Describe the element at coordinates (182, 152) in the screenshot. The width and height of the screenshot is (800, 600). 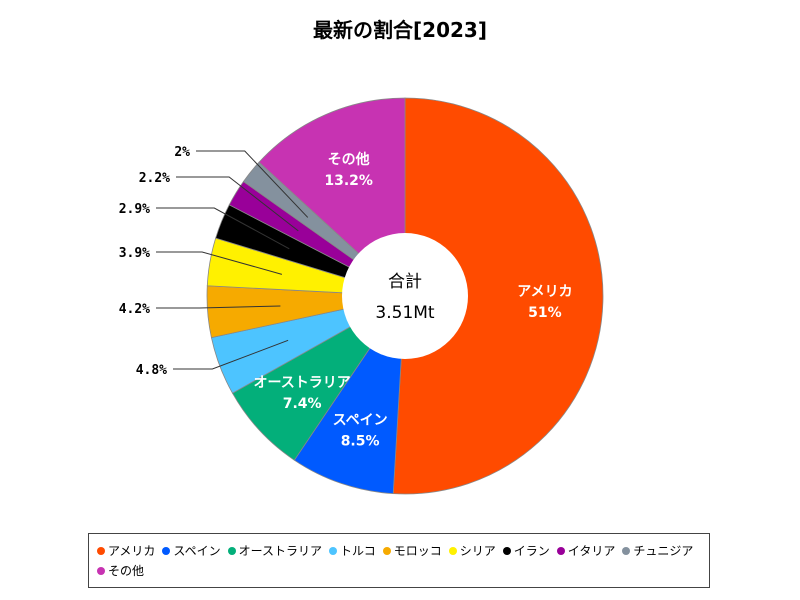
I see `slice-value-label-9: 2%` at that location.